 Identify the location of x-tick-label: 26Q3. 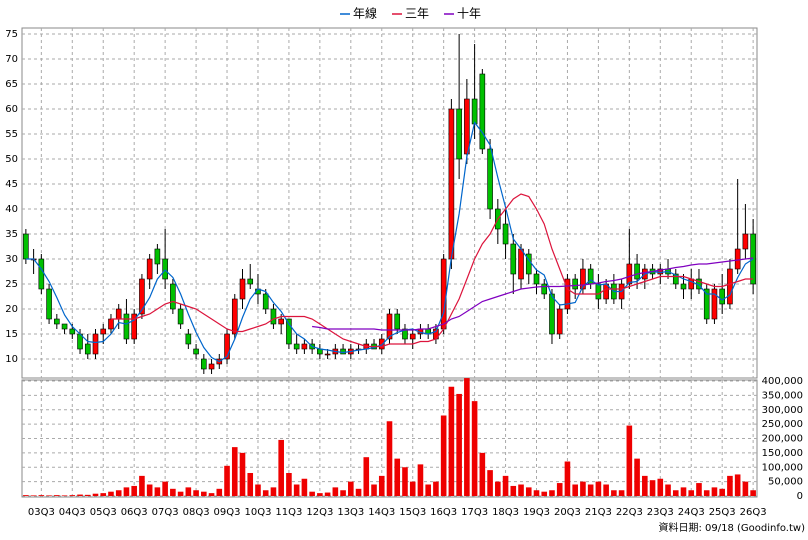
(753, 512).